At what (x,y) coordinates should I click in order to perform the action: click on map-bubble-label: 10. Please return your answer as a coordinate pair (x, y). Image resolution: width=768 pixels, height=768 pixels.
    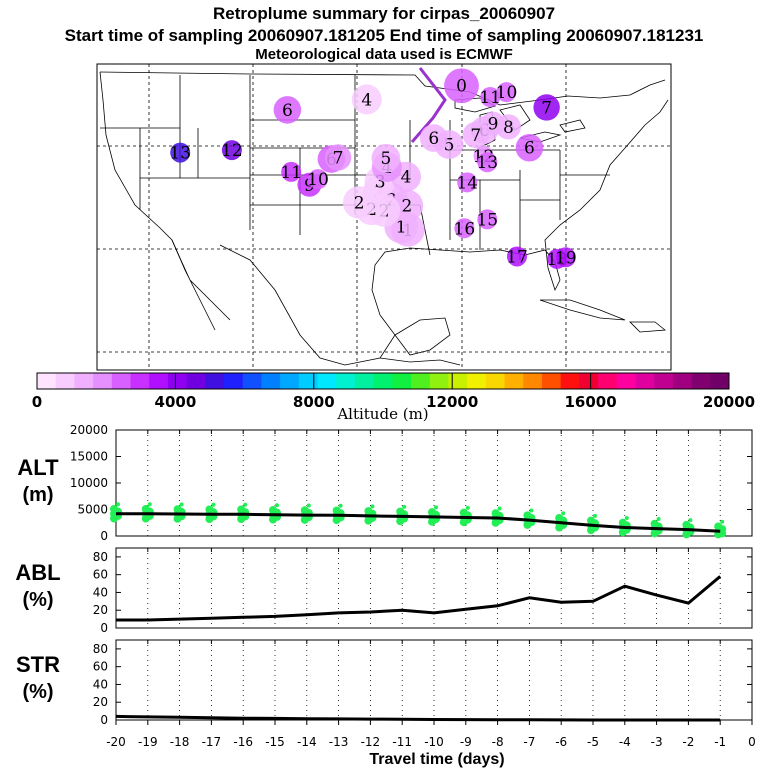
    Looking at the image, I should click on (507, 93).